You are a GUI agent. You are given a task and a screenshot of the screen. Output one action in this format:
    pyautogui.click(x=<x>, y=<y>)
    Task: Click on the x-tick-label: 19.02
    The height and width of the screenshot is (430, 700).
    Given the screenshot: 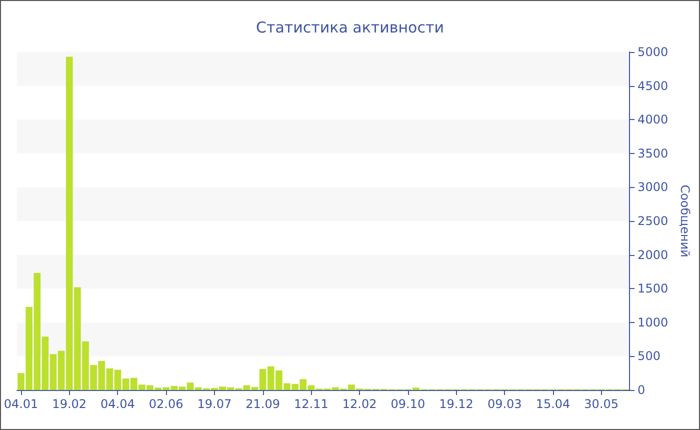 What is the action you would take?
    pyautogui.click(x=69, y=404)
    